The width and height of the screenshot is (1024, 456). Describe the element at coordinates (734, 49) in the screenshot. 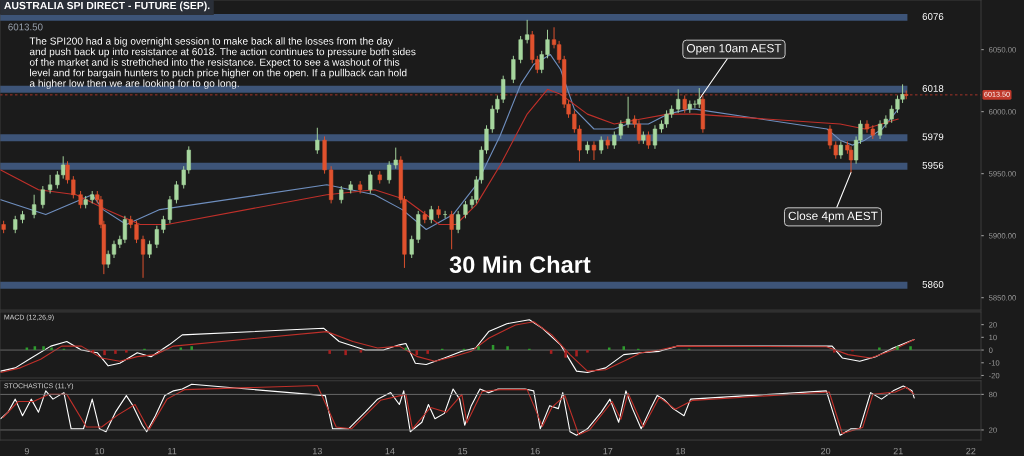

I see `annotation: Open 10am AEST` at that location.